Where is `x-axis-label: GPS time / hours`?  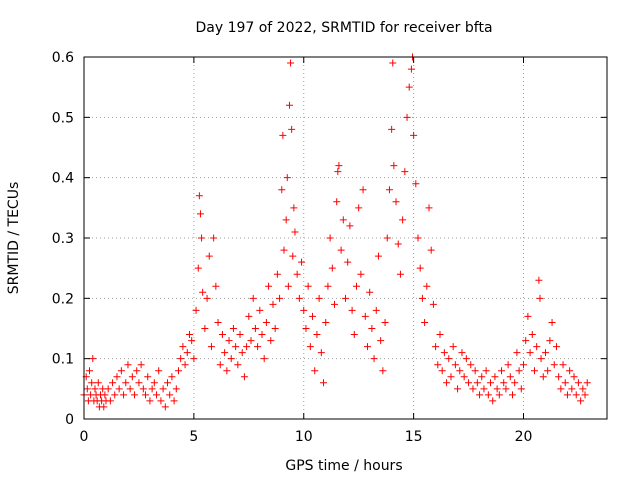
x-axis-label: GPS time / hours is located at coordinates (343, 466).